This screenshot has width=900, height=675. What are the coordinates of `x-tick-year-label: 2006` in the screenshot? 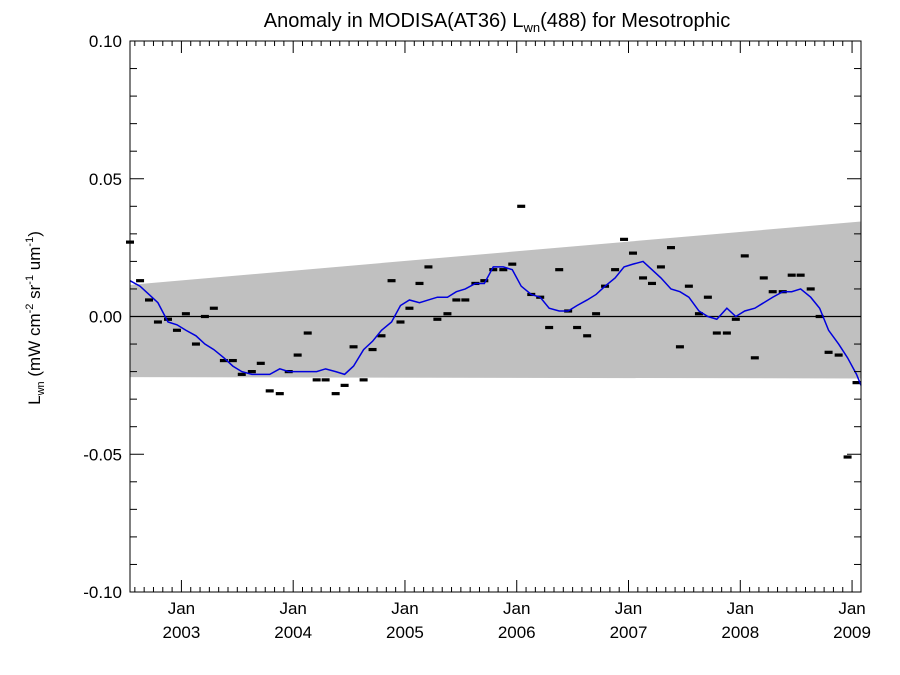 It's located at (517, 632).